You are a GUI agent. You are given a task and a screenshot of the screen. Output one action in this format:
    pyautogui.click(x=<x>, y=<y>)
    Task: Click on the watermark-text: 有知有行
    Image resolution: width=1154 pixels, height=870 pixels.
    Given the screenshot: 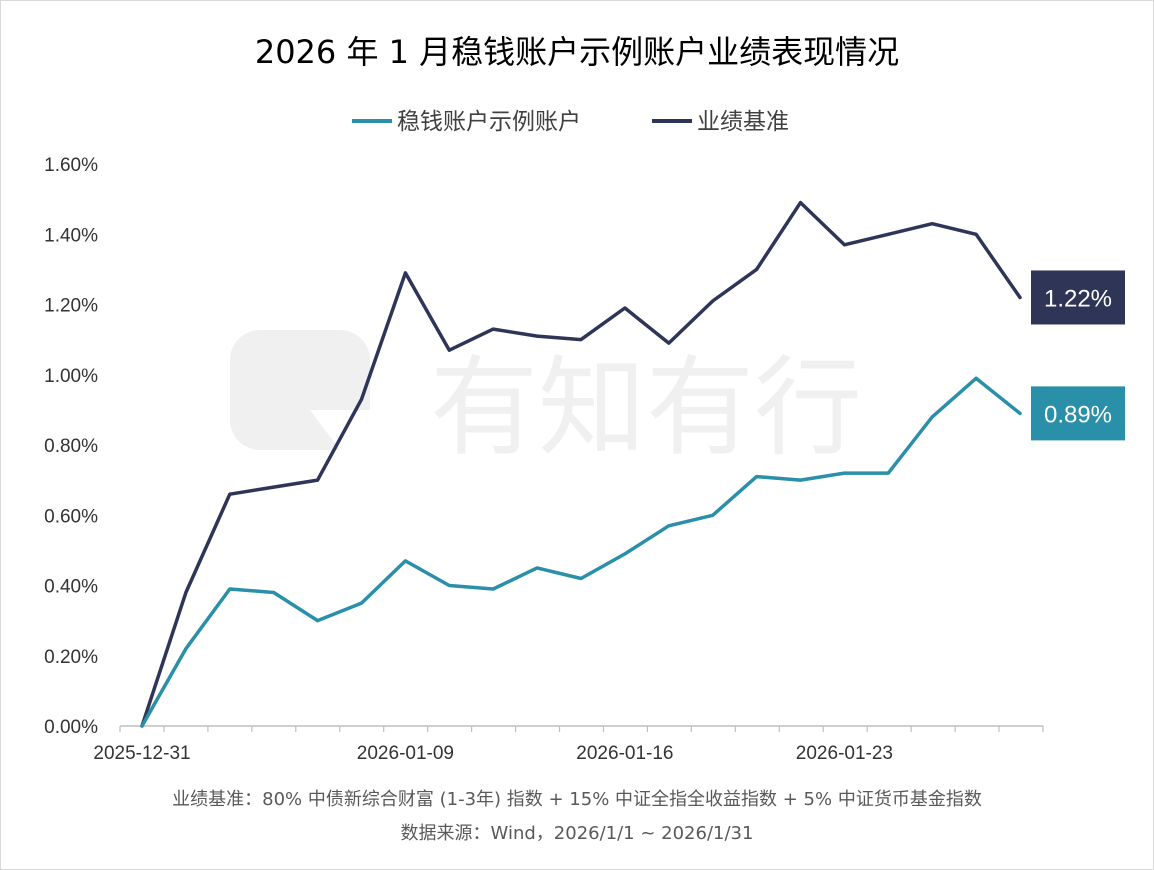 What is the action you would take?
    pyautogui.click(x=646, y=408)
    